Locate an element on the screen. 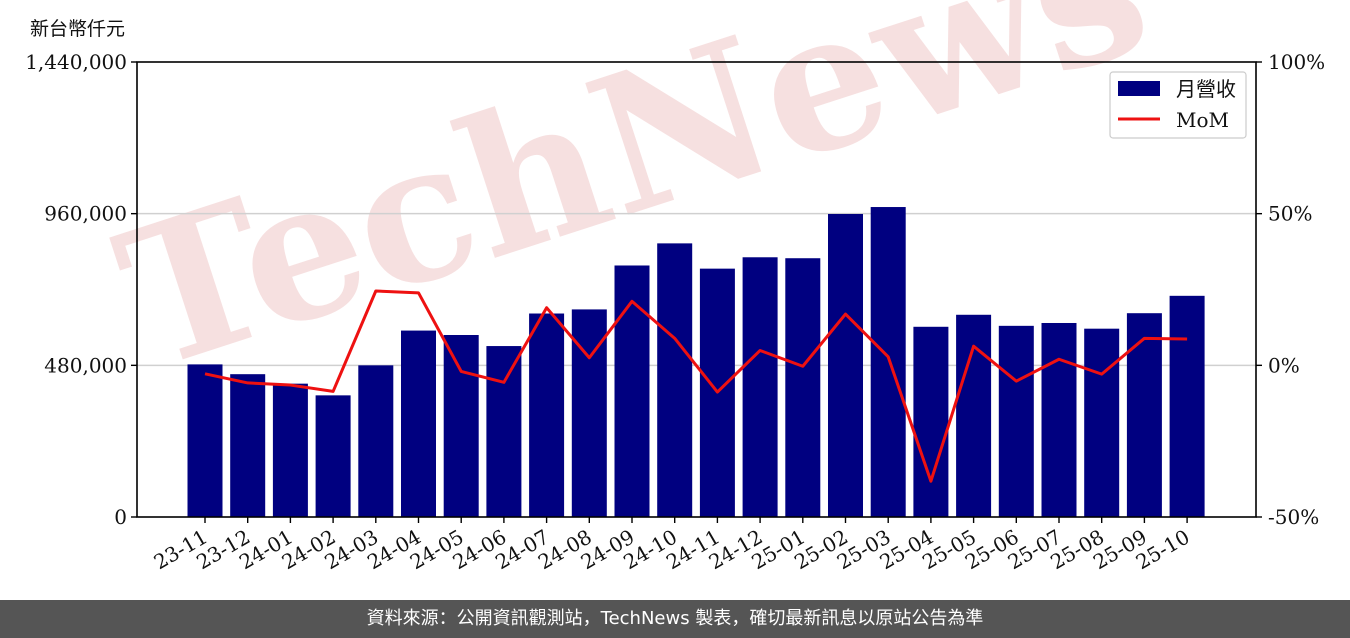  source-footer: 資料來源：公開資訊觀測站，TechNews 製表，確切最新訊息以原站公告為準 is located at coordinates (675, 619).